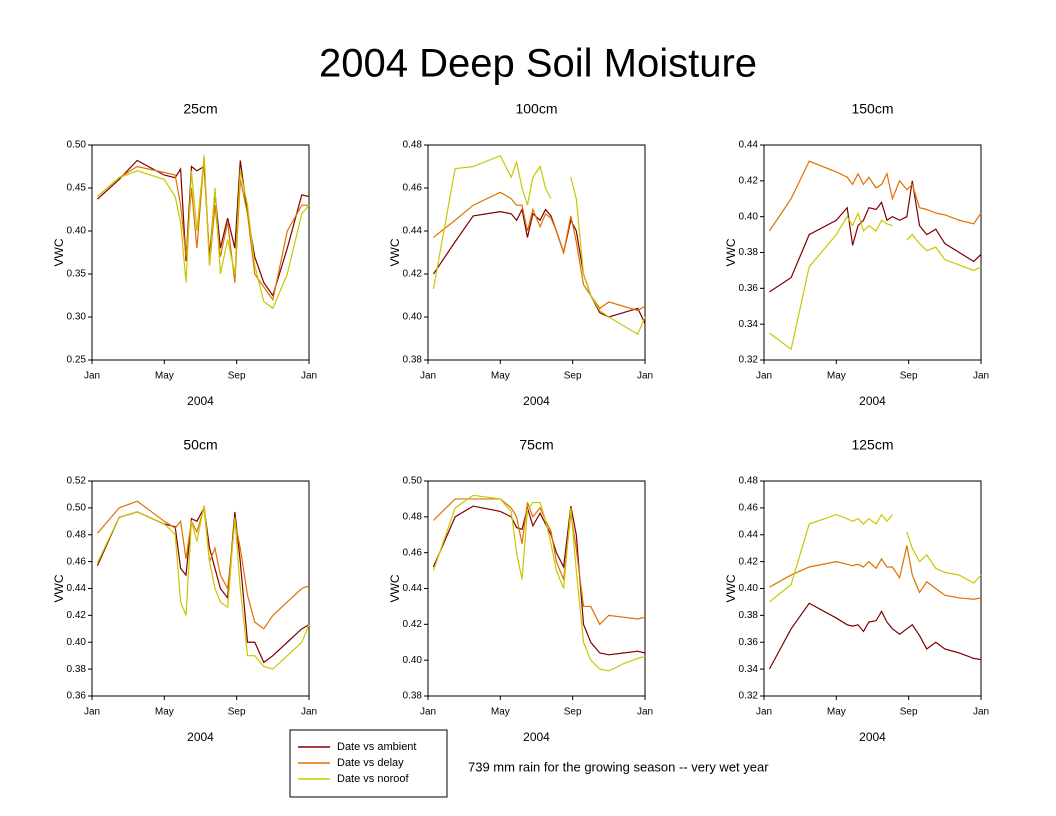 The width and height of the screenshot is (1056, 816). Describe the element at coordinates (872, 109) in the screenshot. I see `chart-title: 150cm` at that location.